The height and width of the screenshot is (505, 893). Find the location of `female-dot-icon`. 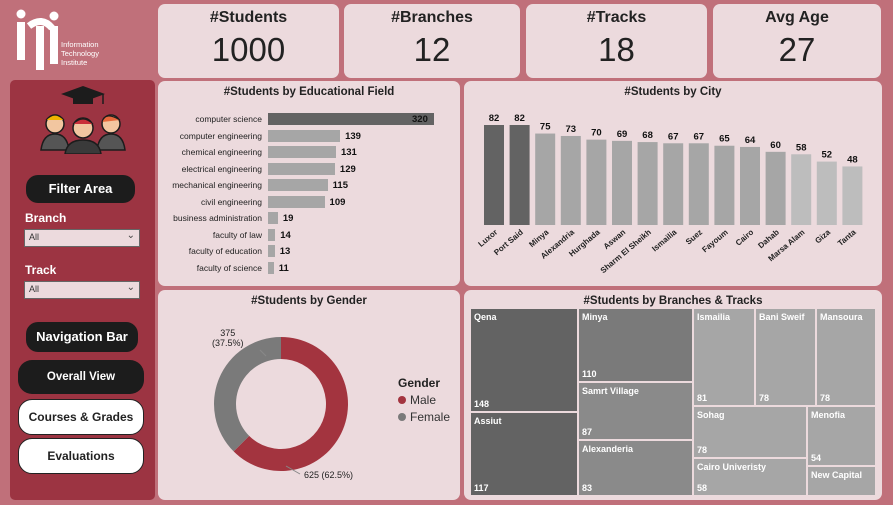

female-dot-icon is located at coordinates (402, 417).